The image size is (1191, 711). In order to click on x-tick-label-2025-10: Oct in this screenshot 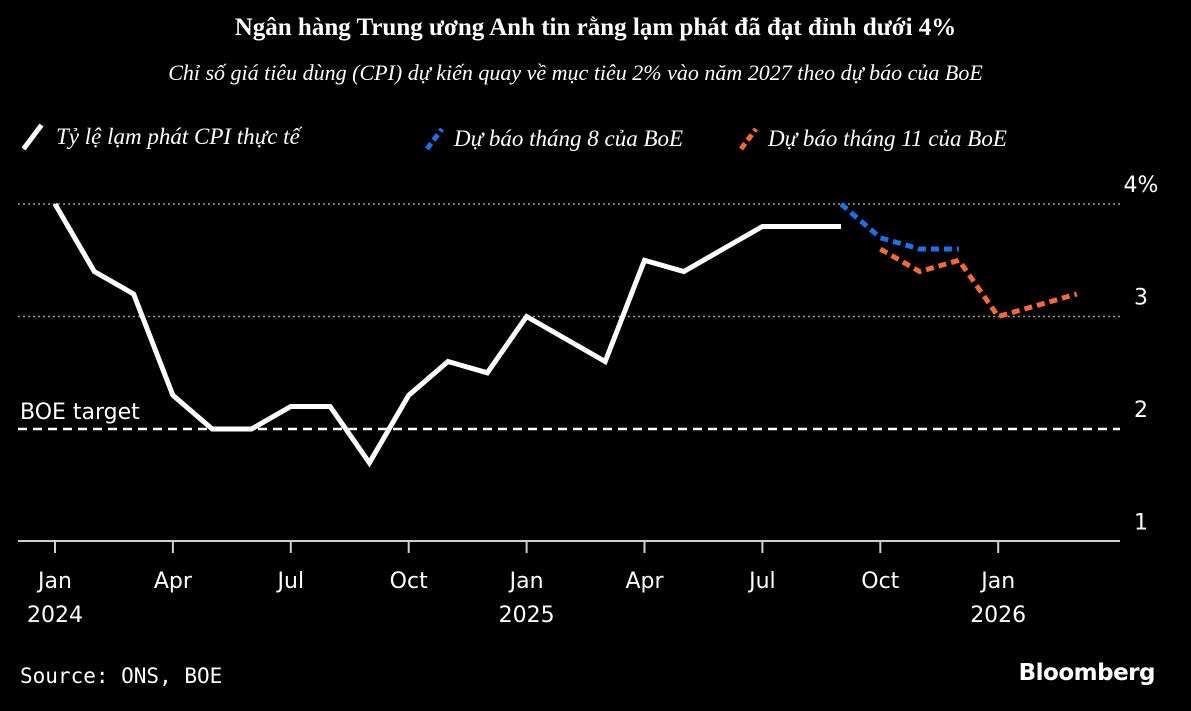, I will do `click(880, 581)`.